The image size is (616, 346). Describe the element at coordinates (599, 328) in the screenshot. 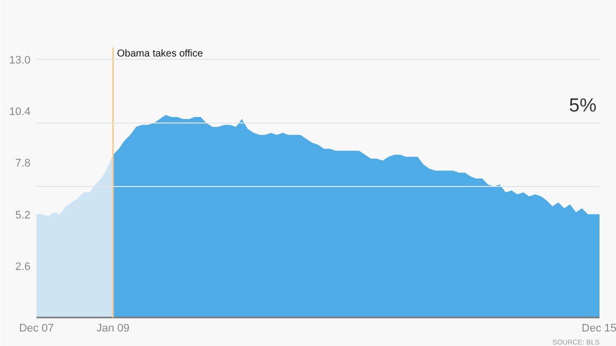

I see `x-tick-label: Dec 15` at that location.